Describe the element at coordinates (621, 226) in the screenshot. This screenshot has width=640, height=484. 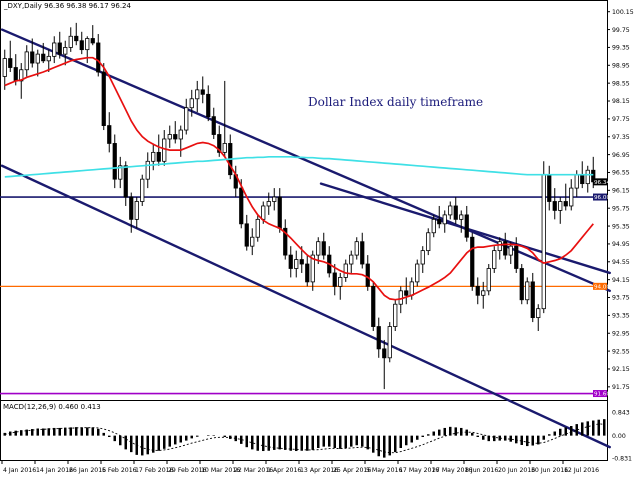
I see `price-tick-label: 95.35` at that location.